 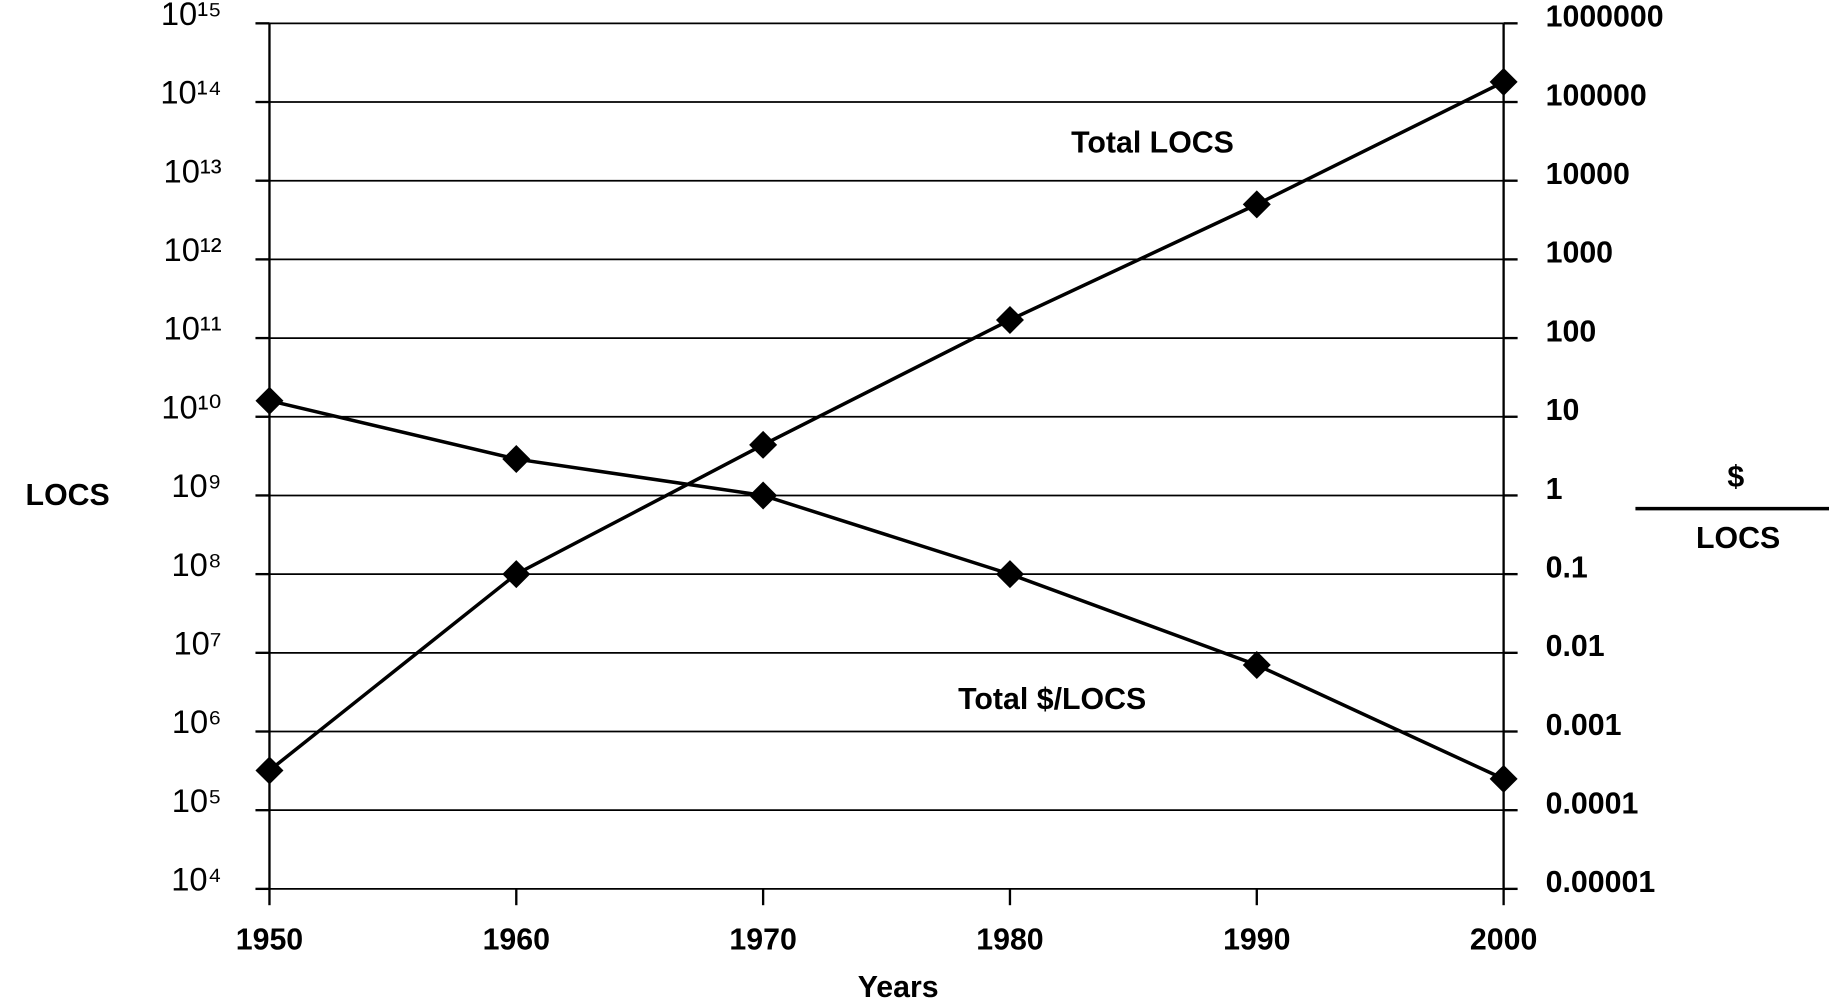 What do you see at coordinates (193, 249) in the screenshot?
I see `y-tick-label: 10¹²` at bounding box center [193, 249].